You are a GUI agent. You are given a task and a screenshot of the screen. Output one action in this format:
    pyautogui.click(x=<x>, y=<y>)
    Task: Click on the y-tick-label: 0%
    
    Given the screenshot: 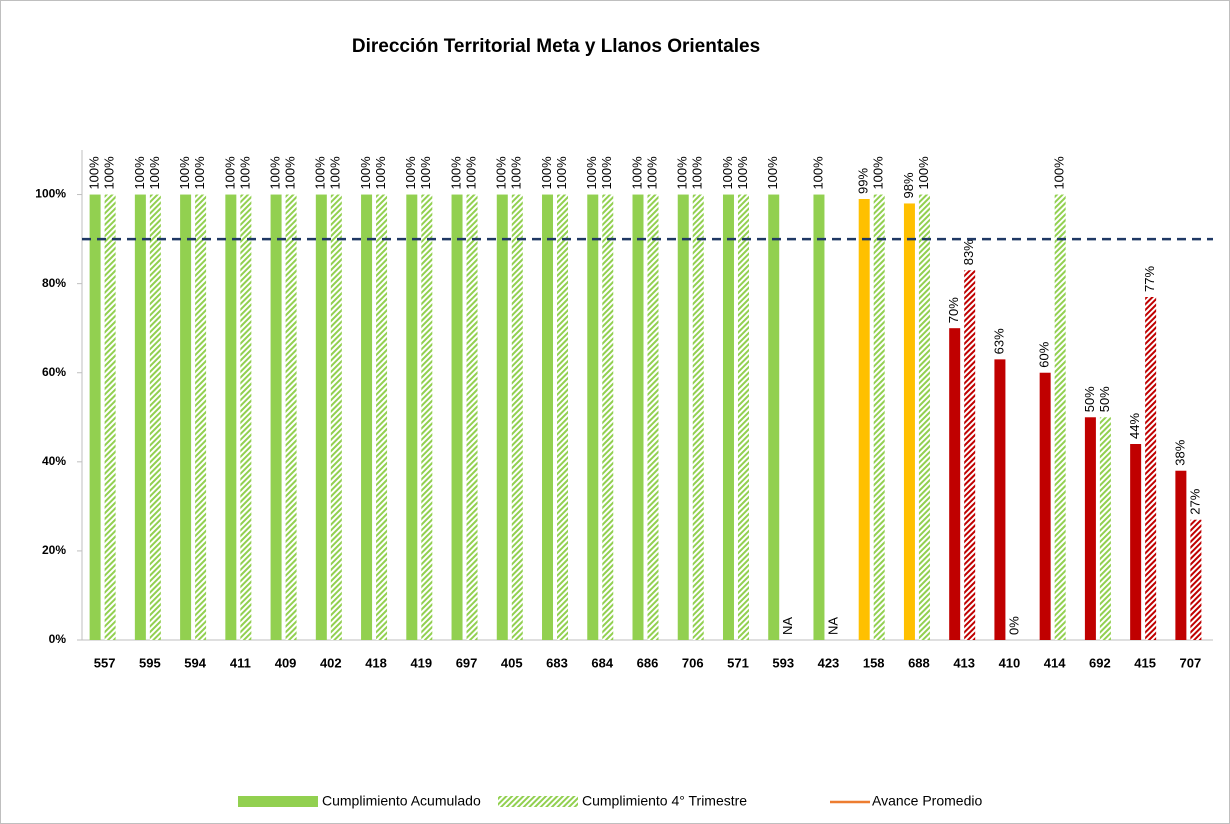 What is the action you would take?
    pyautogui.click(x=58, y=639)
    